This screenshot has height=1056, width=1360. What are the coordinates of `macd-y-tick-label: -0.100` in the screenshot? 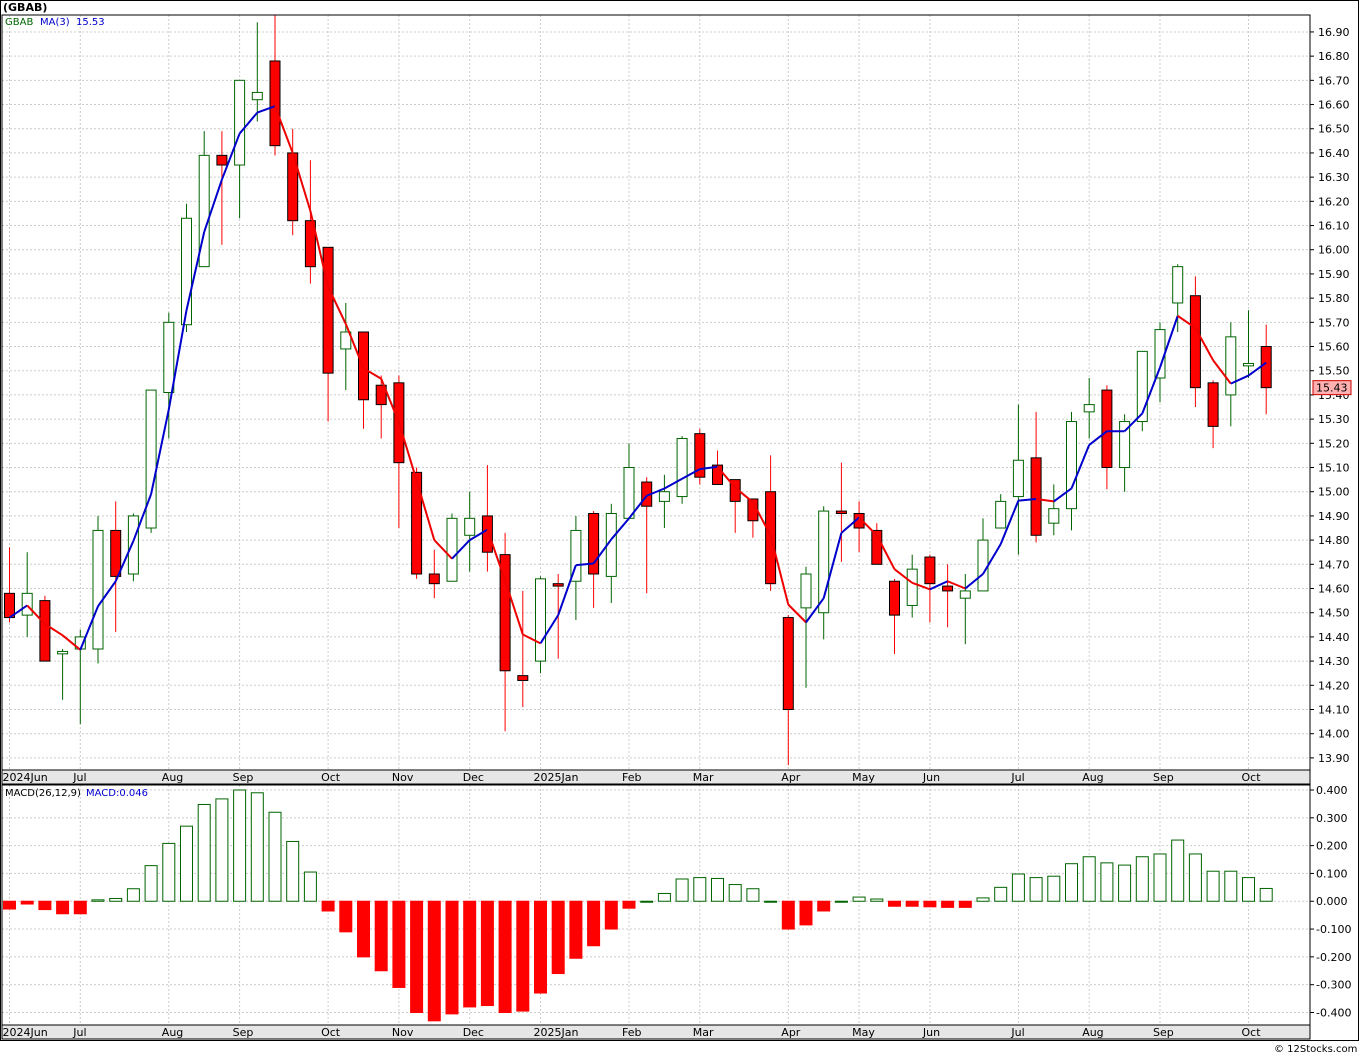 It's located at (1333, 929).